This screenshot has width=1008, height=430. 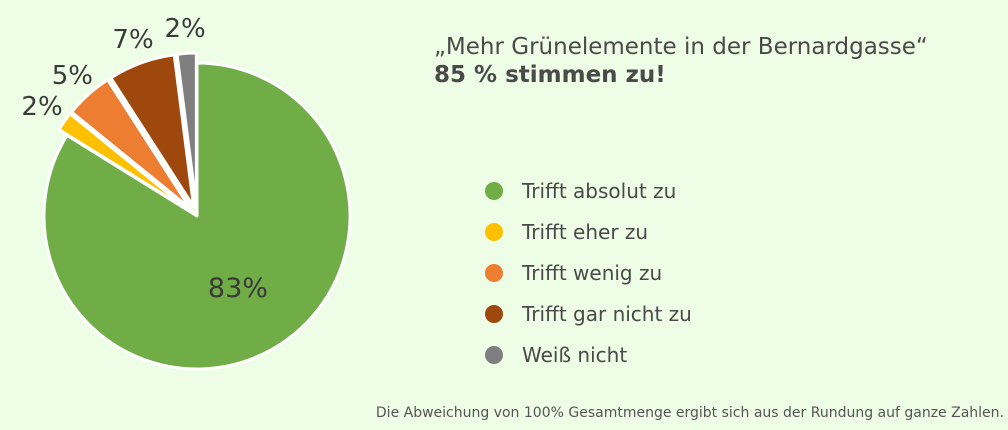 What do you see at coordinates (592, 272) in the screenshot?
I see `legend-label: Trifft wenig zu` at bounding box center [592, 272].